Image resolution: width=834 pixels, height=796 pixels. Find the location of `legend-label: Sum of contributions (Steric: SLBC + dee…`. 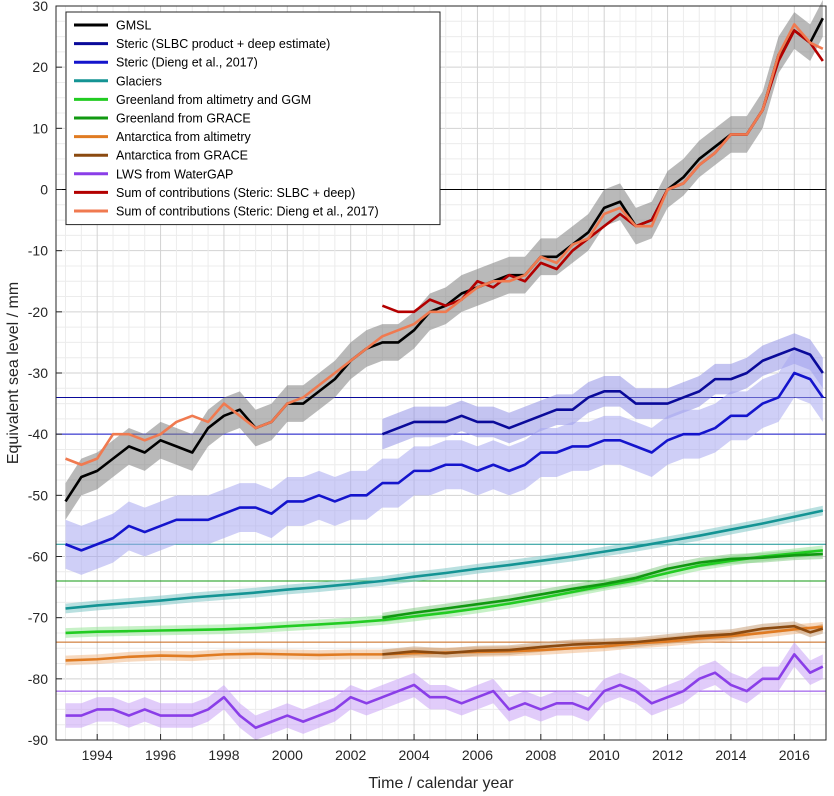

legend-label: Sum of contributions (Steric: SLBC + dee… is located at coordinates (235, 193).